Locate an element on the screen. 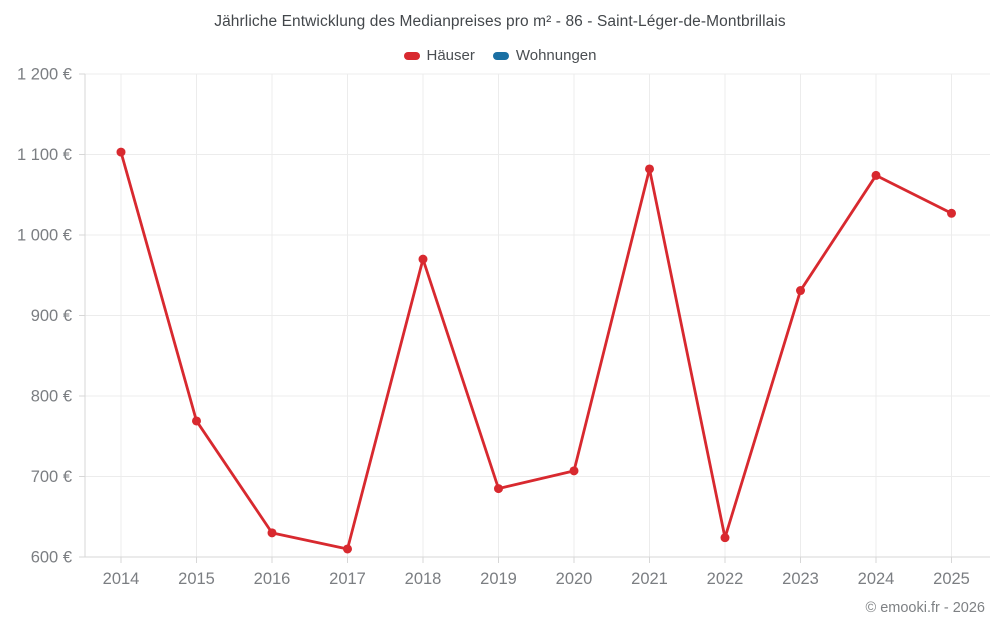 Image resolution: width=1000 pixels, height=625 pixels. svg-text: 900 € is located at coordinates (51, 316).